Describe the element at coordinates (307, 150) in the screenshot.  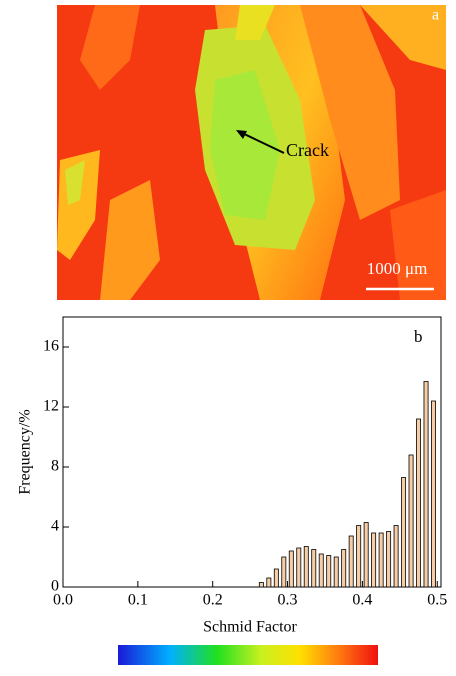
I see `annotation: Crack` at that location.